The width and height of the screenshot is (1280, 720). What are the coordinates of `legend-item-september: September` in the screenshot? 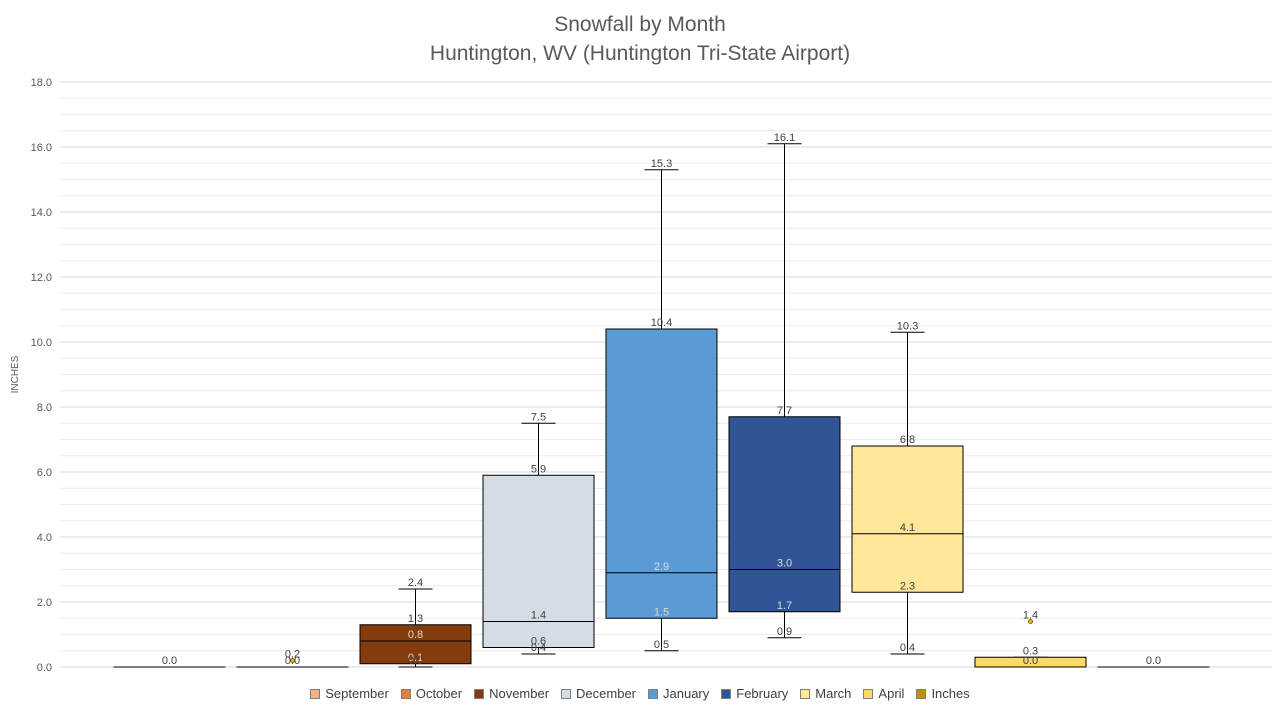 It's located at (349, 693).